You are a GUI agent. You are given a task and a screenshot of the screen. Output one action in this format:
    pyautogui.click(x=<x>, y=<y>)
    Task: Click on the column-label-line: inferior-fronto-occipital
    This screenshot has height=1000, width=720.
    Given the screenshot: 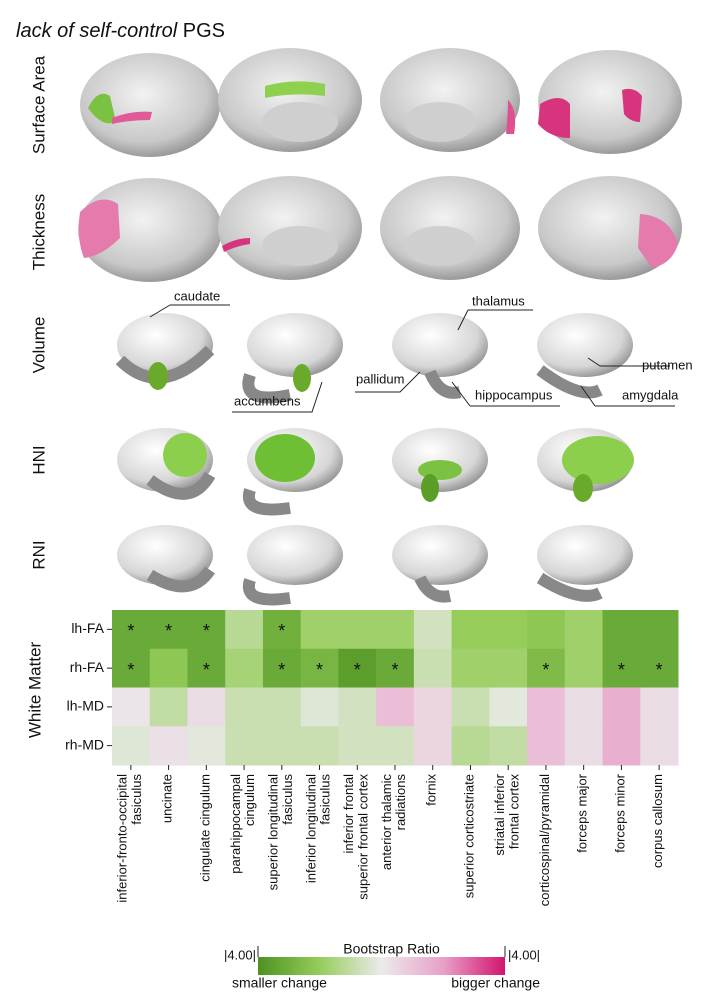 What is the action you would take?
    pyautogui.click(x=122, y=838)
    